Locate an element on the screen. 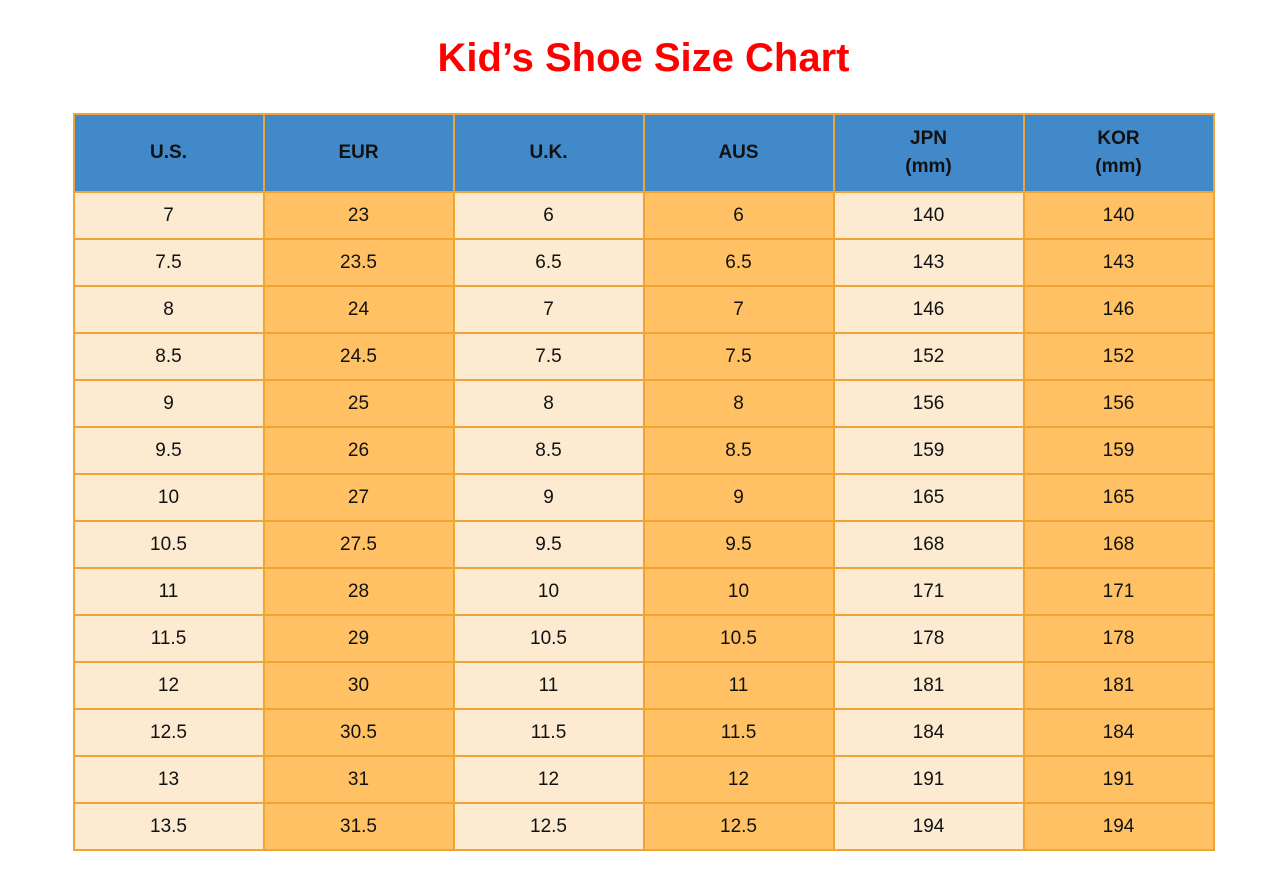  page-title: Kid’s Shoe Size Chart is located at coordinates (643, 58).